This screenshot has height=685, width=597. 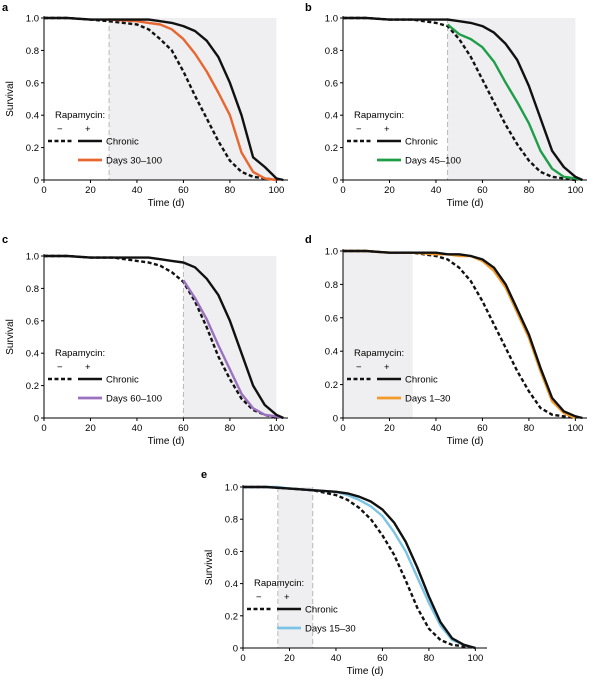 I want to click on legend-label-treated: Days 45–100, so click(x=433, y=161).